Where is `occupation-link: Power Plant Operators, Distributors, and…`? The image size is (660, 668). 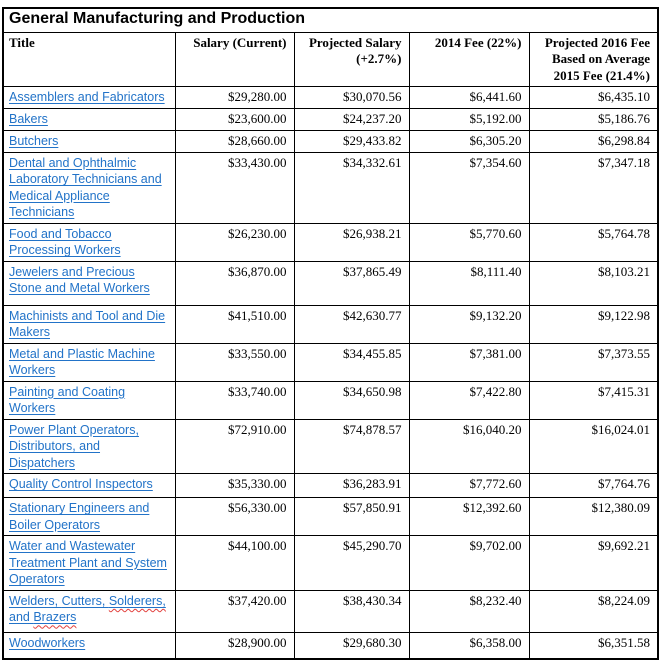
occupation-link: Power Plant Operators, Distributors, and… is located at coordinates (74, 446).